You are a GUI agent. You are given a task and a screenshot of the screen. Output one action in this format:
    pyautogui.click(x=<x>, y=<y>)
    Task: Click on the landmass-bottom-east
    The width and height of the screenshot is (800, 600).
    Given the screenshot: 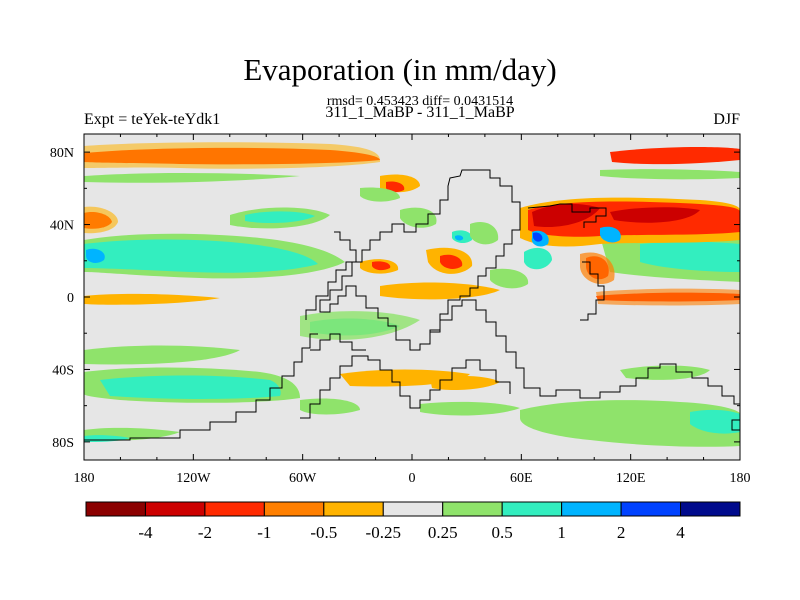 What is the action you would take?
    pyautogui.click(x=735, y=425)
    